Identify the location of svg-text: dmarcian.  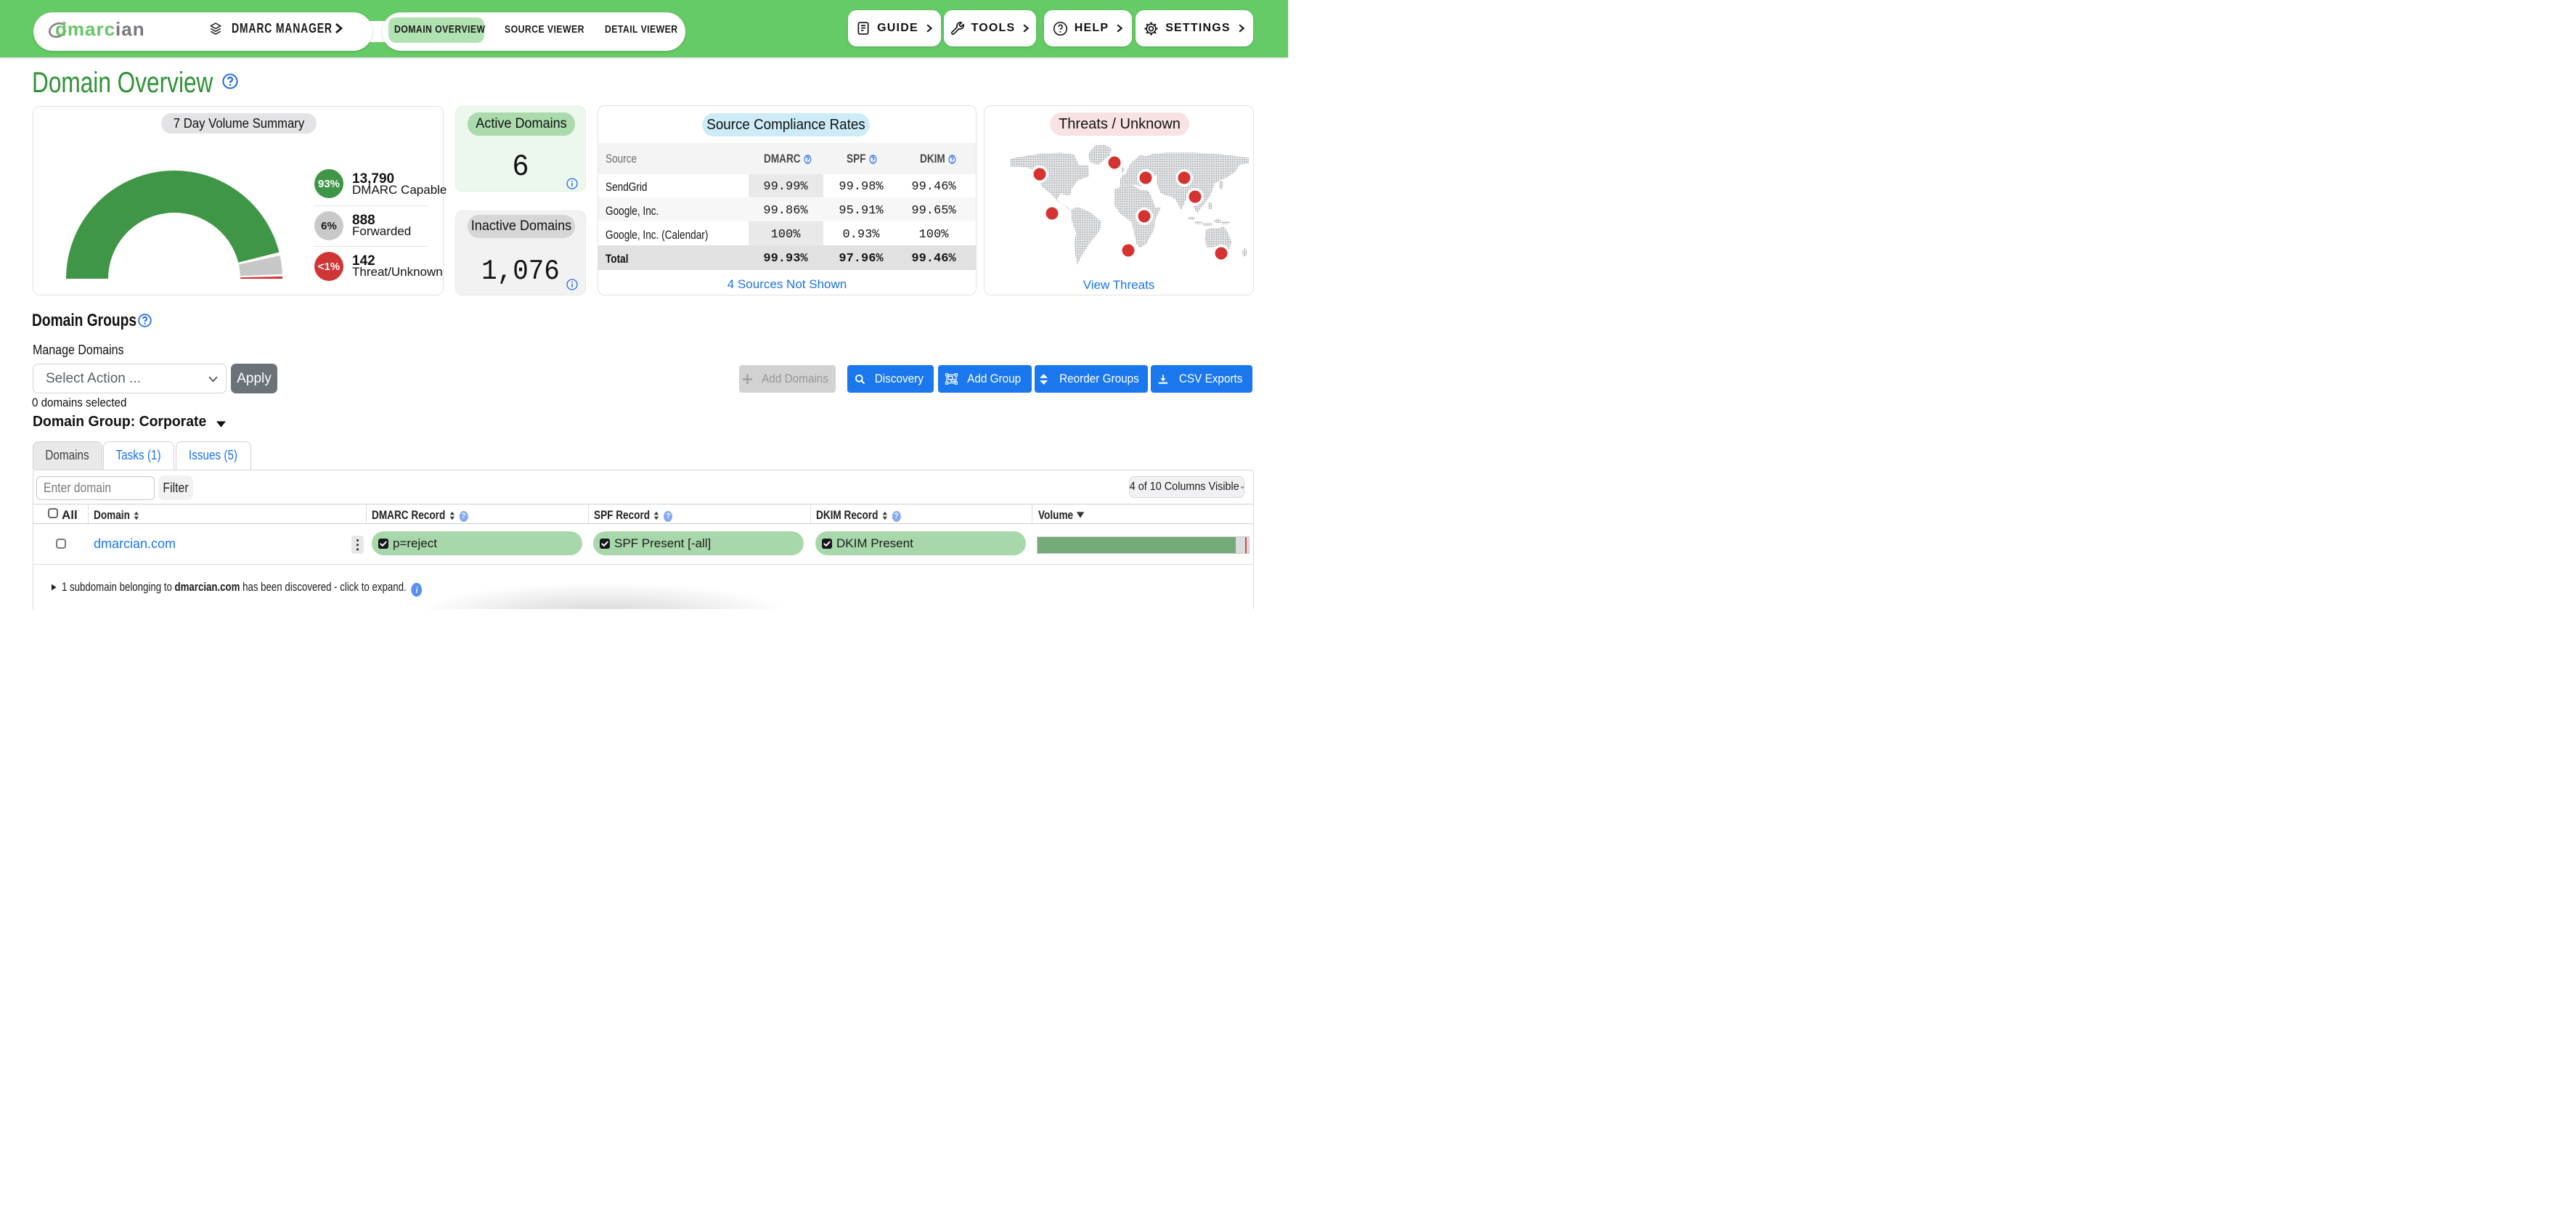
(100, 29).